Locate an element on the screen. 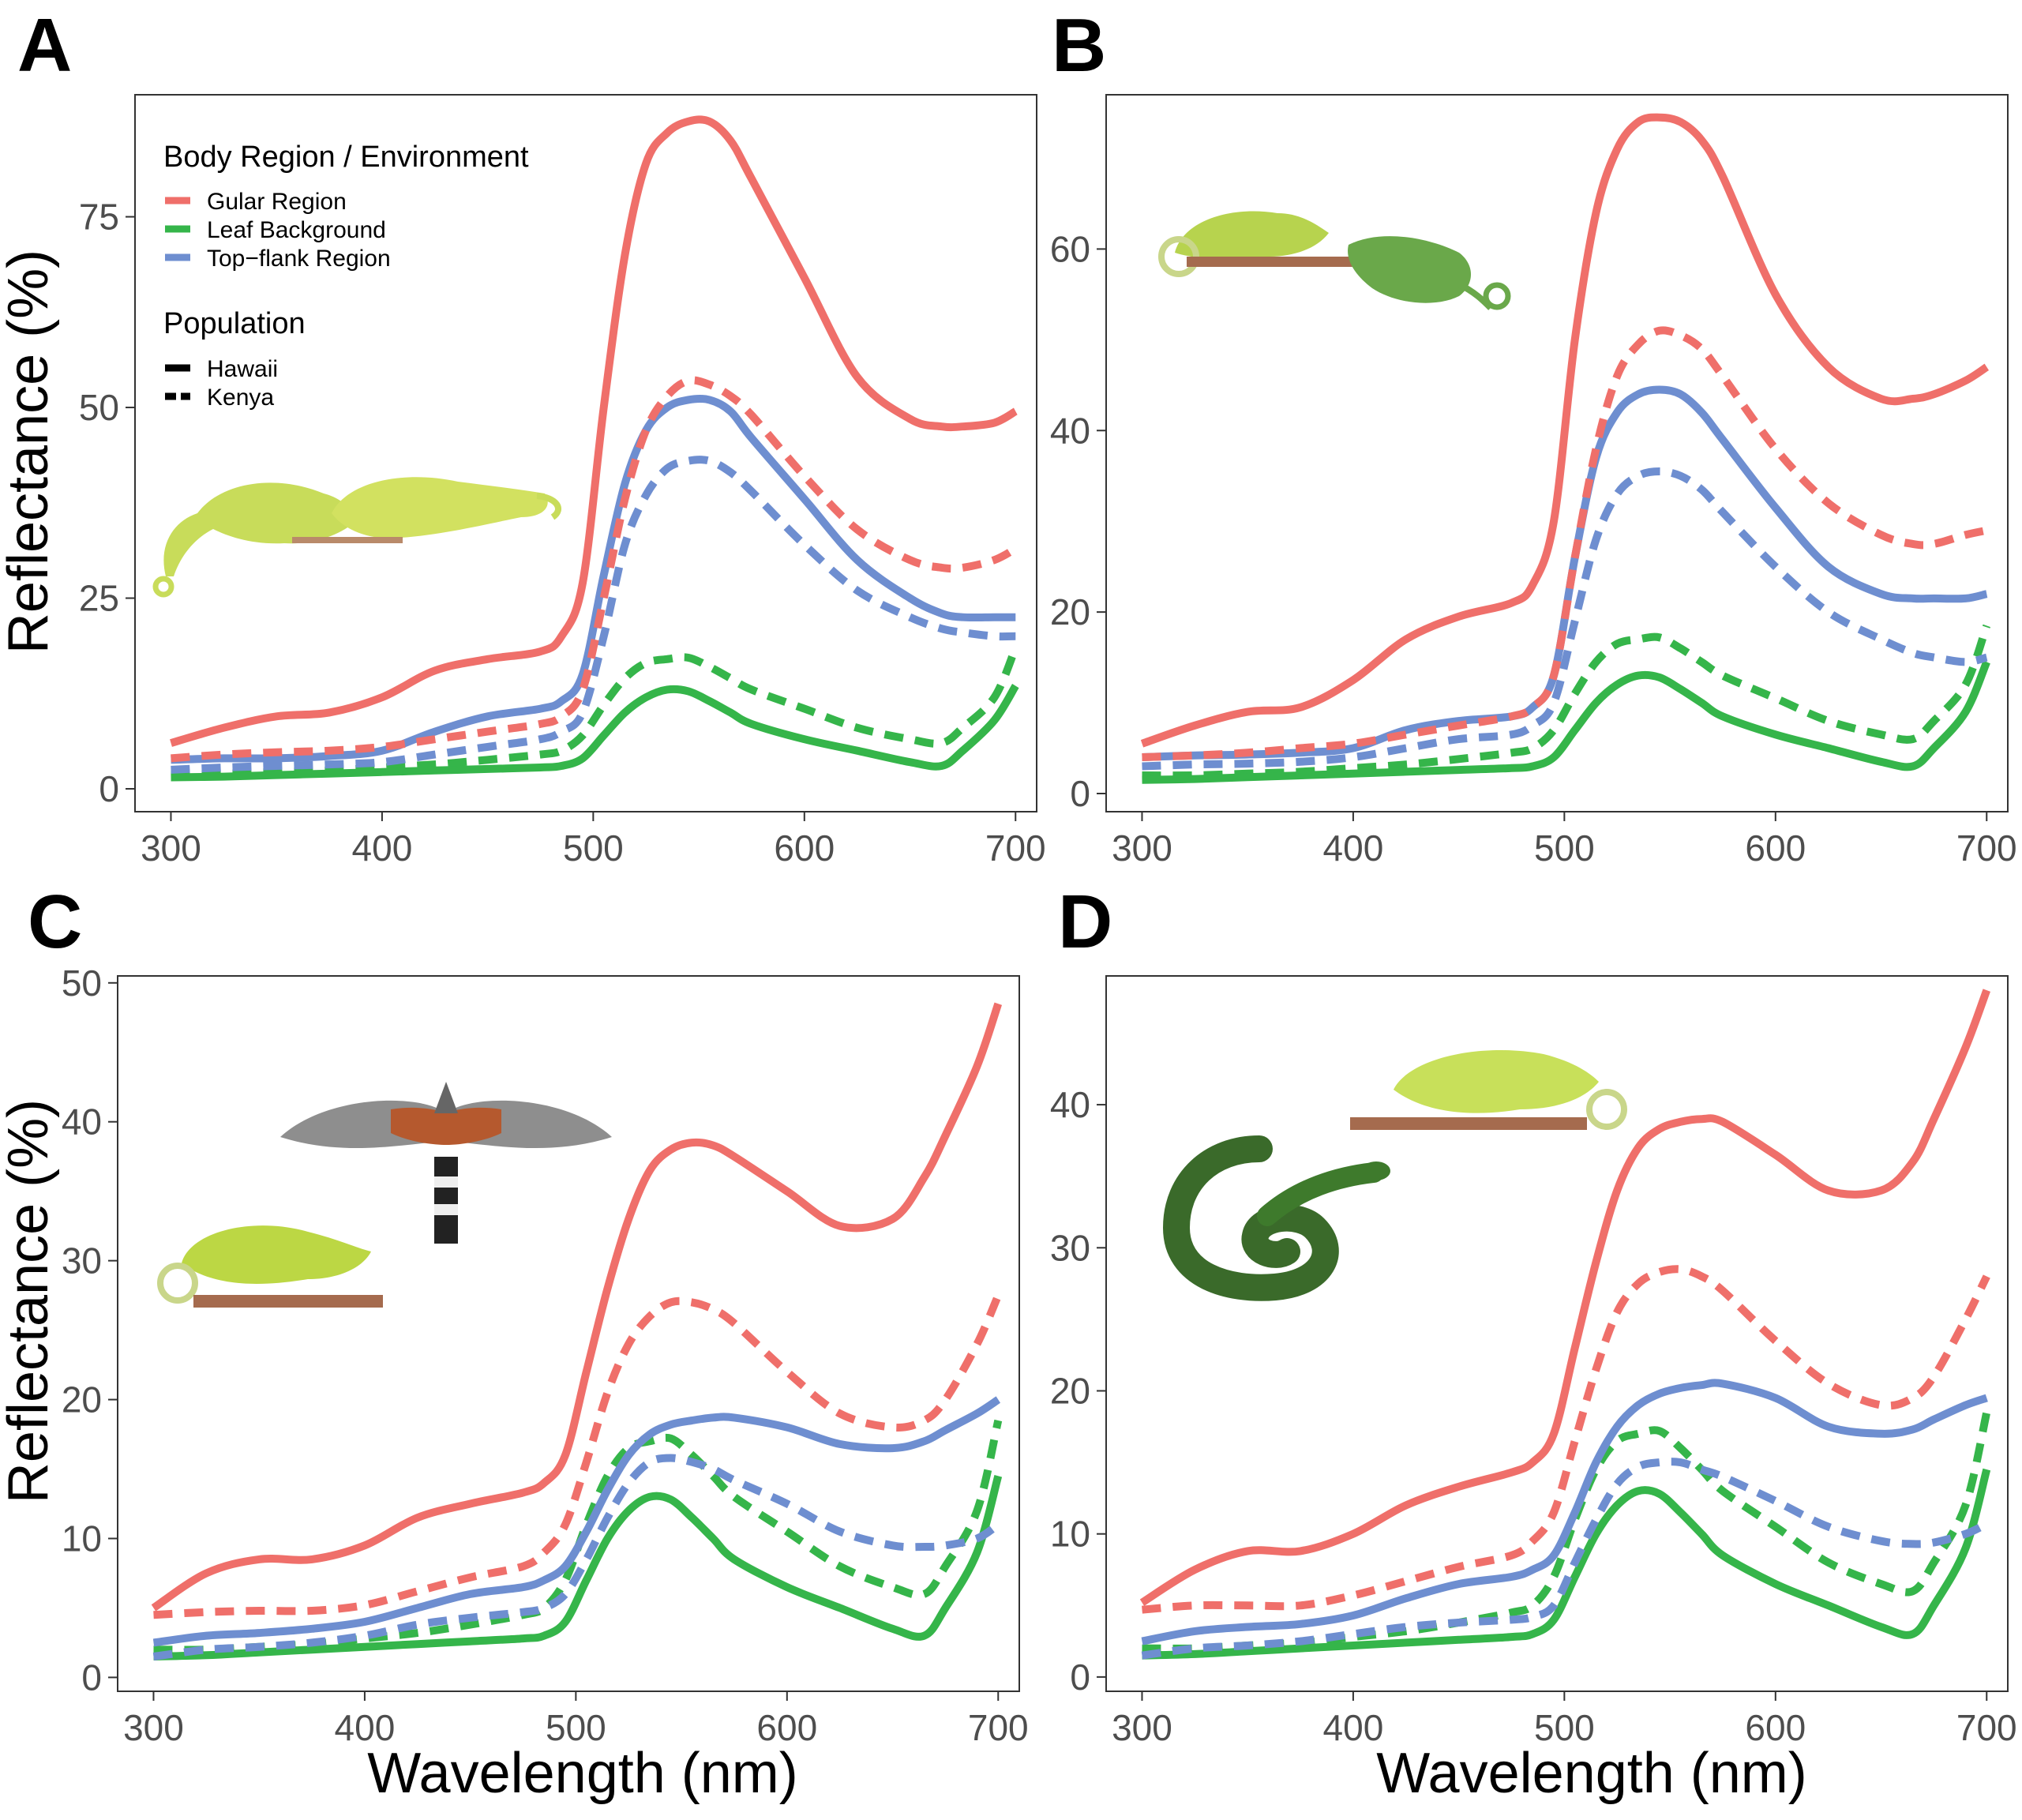 Image resolution: width=2022 pixels, height=1820 pixels. snake-illustration is located at coordinates (1276, 1218).